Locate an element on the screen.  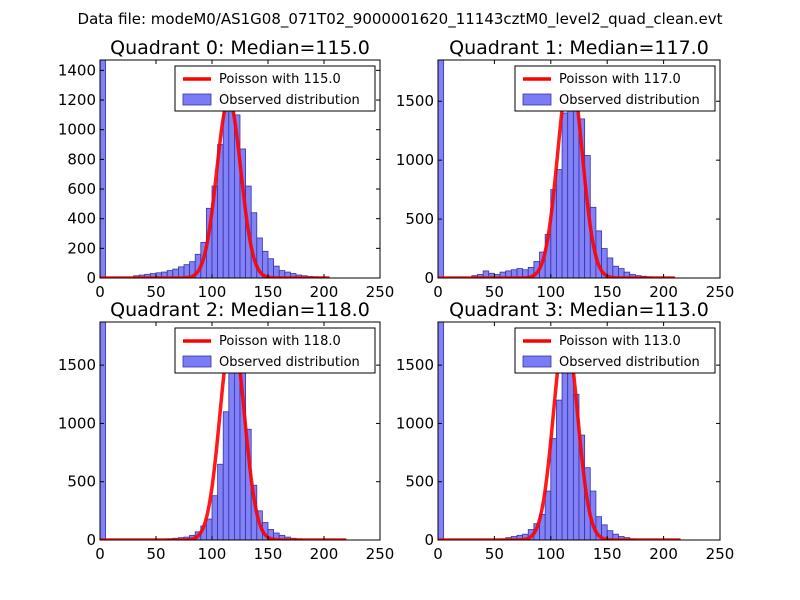
subplot-title: Quadrant 0: Median=115.0 is located at coordinates (240, 48).